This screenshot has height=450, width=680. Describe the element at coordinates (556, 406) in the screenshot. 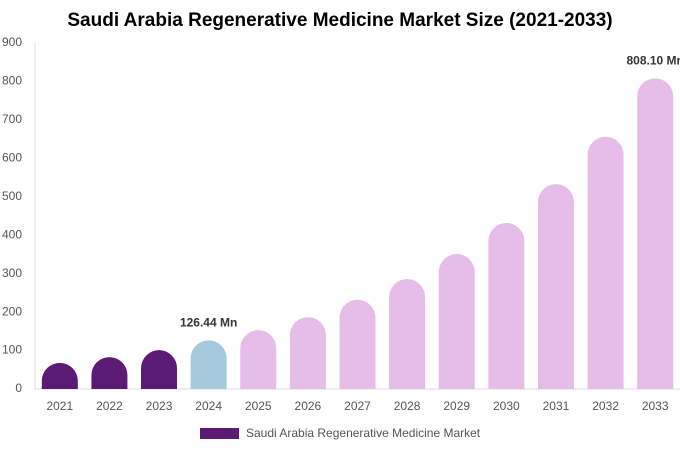

I see `x-tick-label: 2031` at that location.